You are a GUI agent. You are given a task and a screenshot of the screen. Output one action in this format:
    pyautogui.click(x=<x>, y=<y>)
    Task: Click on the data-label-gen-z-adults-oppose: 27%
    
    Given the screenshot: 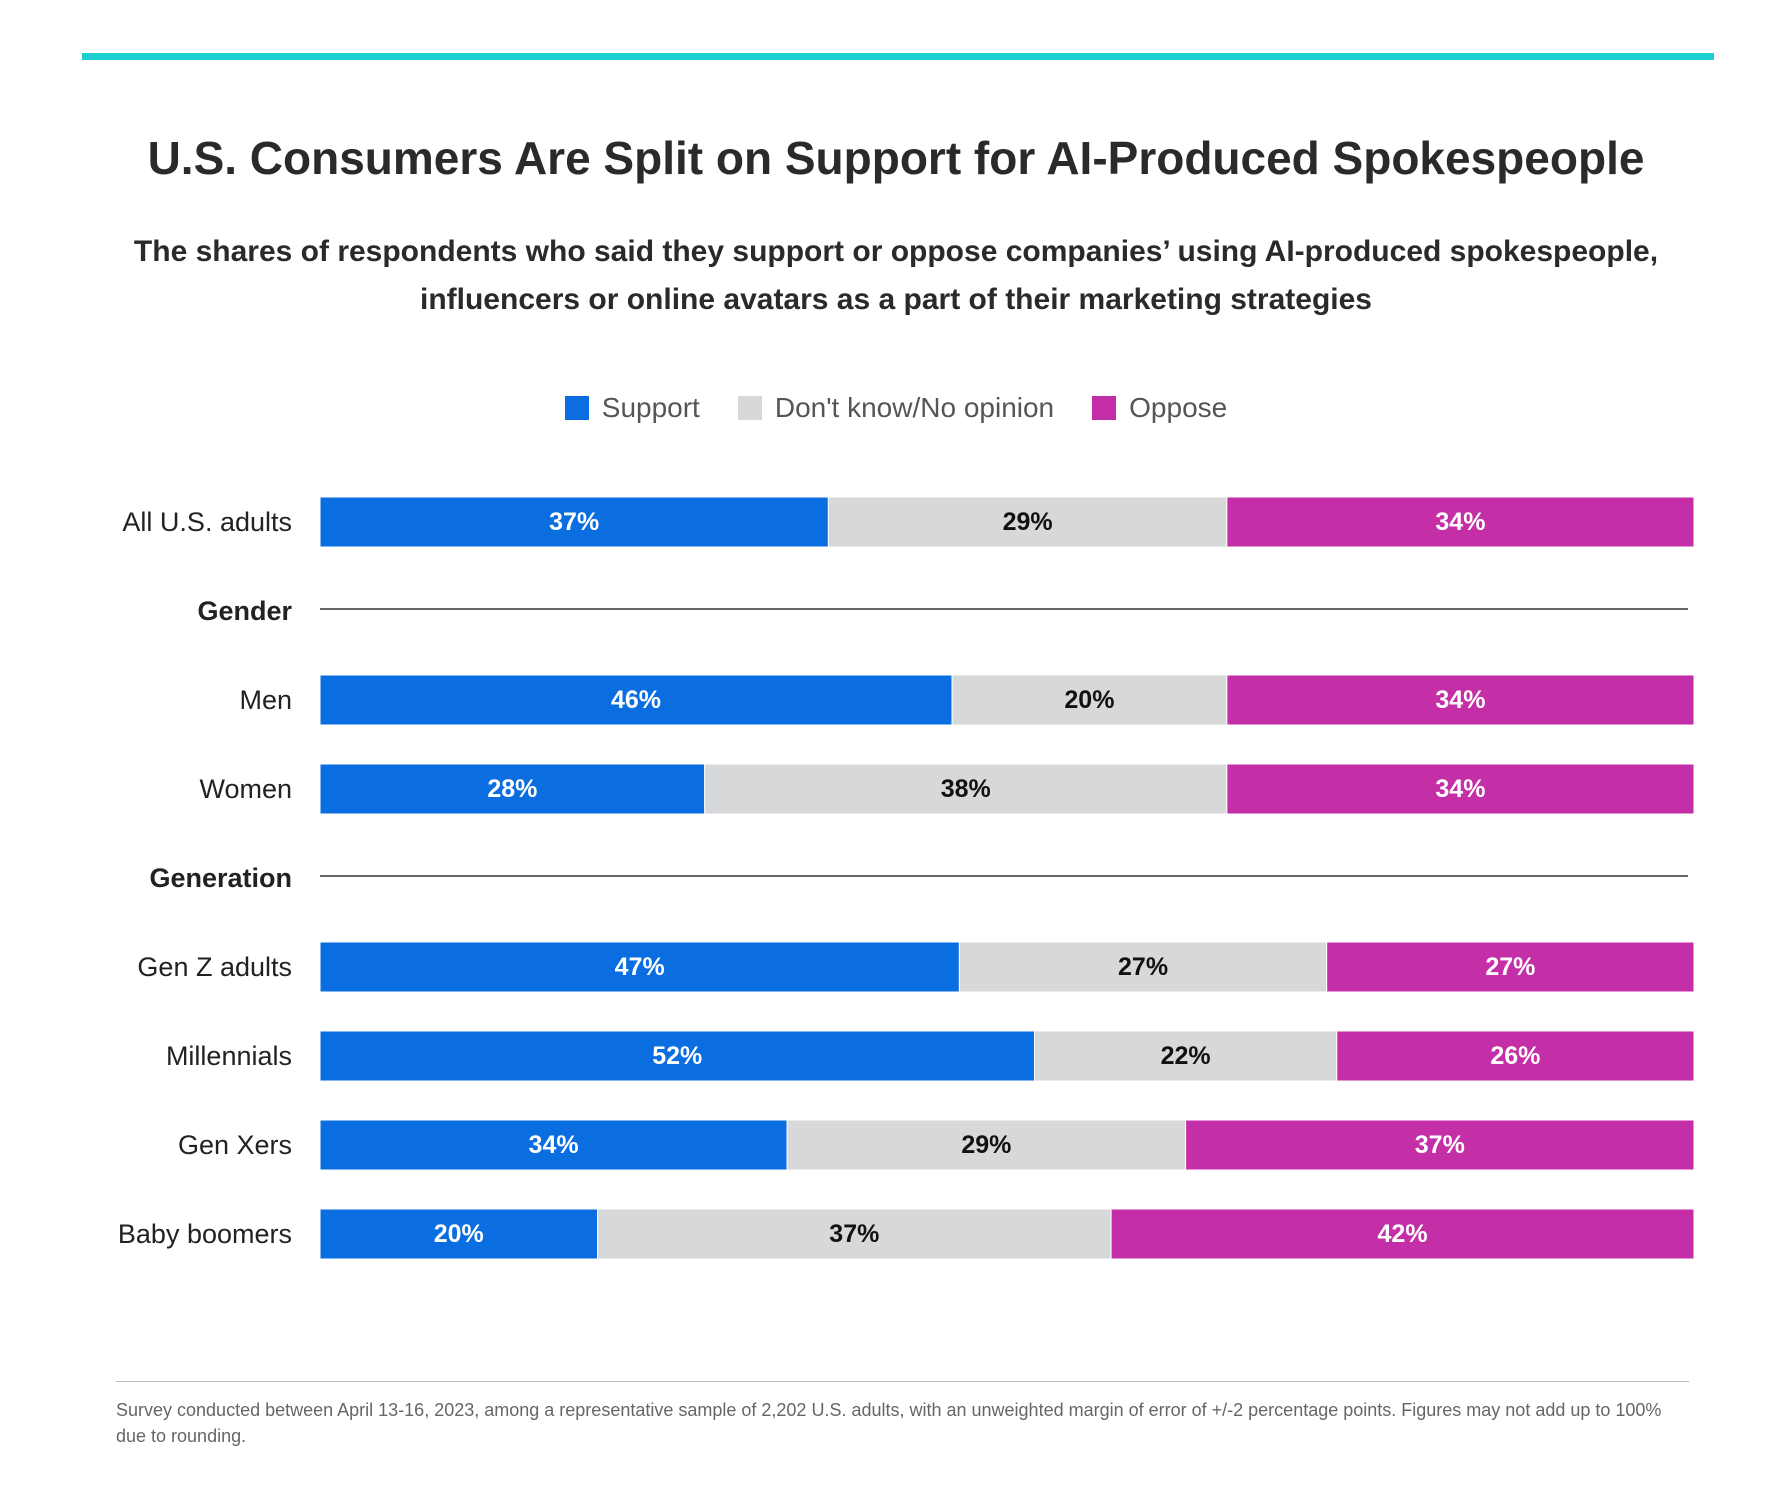 What is the action you would take?
    pyautogui.click(x=1510, y=967)
    